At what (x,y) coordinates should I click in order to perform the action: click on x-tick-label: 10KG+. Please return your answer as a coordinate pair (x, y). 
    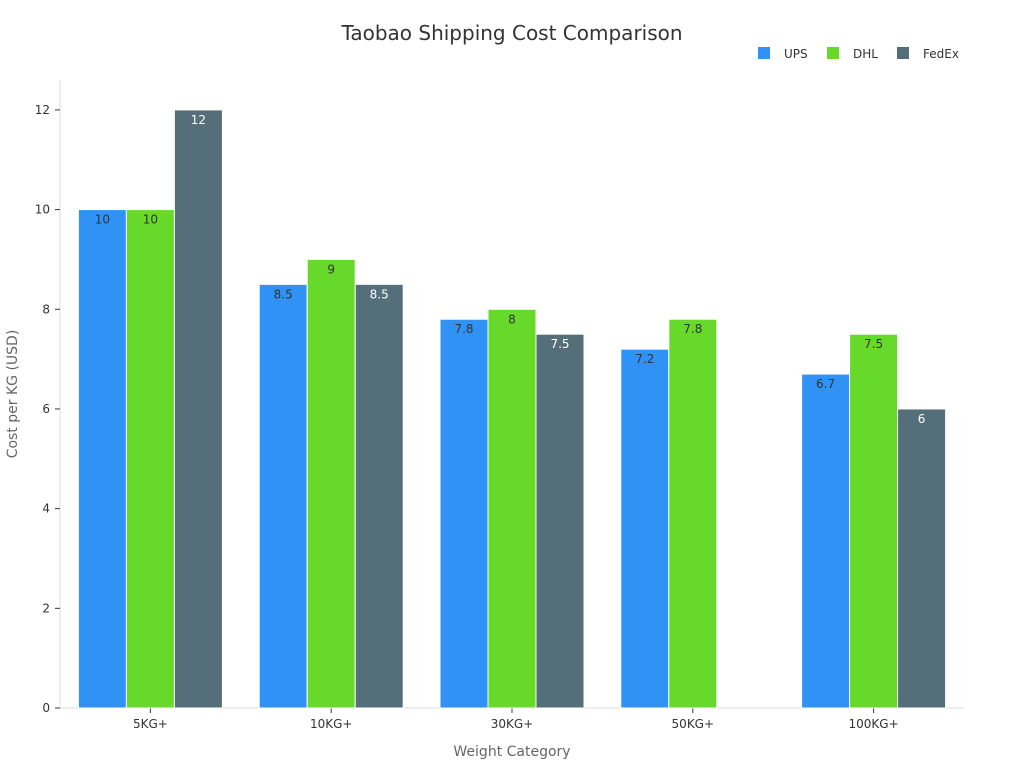
    Looking at the image, I should click on (331, 724).